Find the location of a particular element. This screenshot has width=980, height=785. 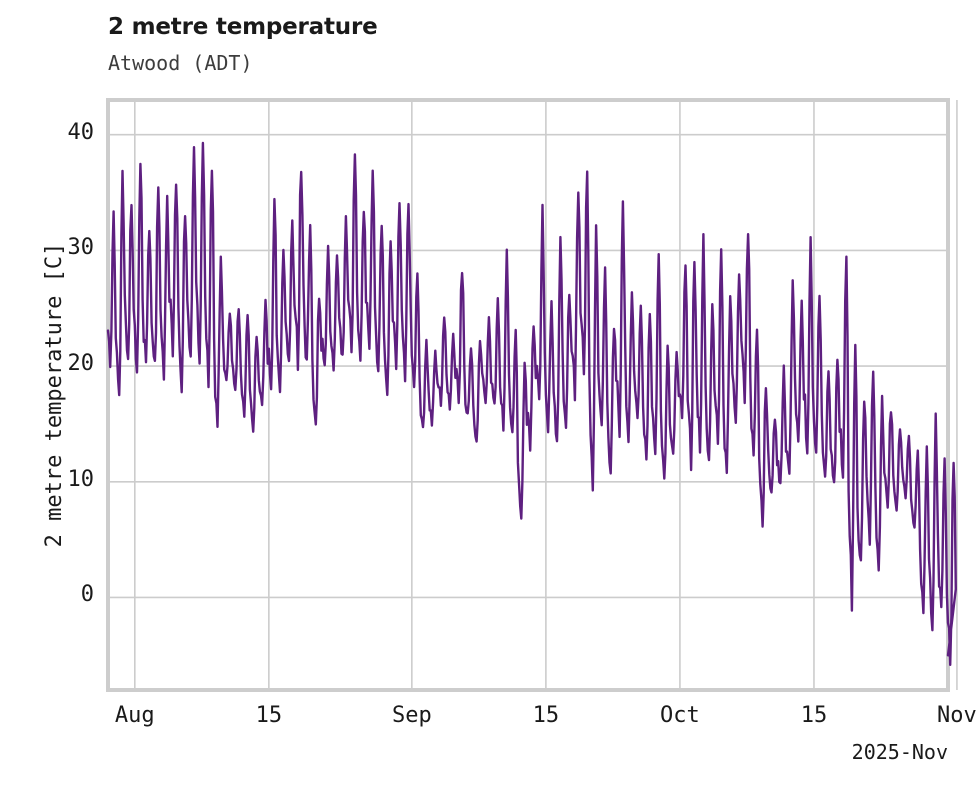

x-tick-label: Aug is located at coordinates (134, 715).